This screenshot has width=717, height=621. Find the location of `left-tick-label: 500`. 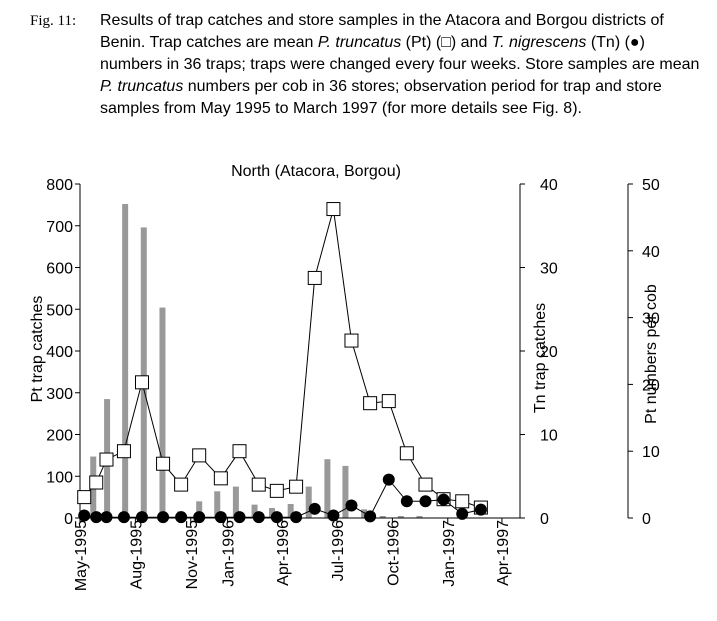

left-tick-label: 500 is located at coordinates (59, 310).